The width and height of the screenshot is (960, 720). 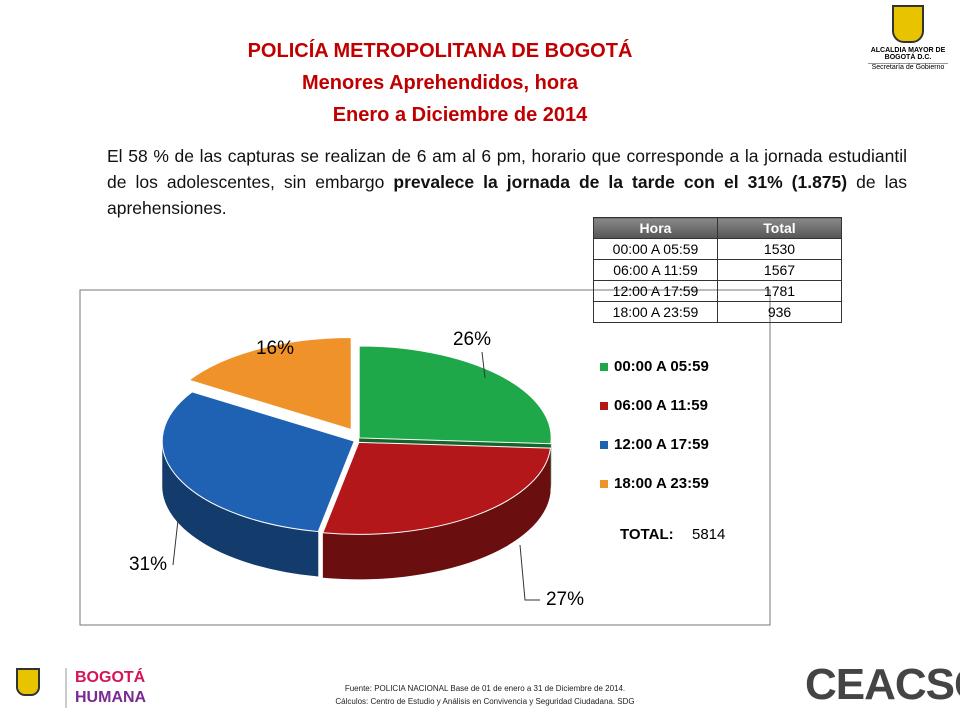 What do you see at coordinates (882, 684) in the screenshot?
I see `logo-ceacsc: CEACSC` at bounding box center [882, 684].